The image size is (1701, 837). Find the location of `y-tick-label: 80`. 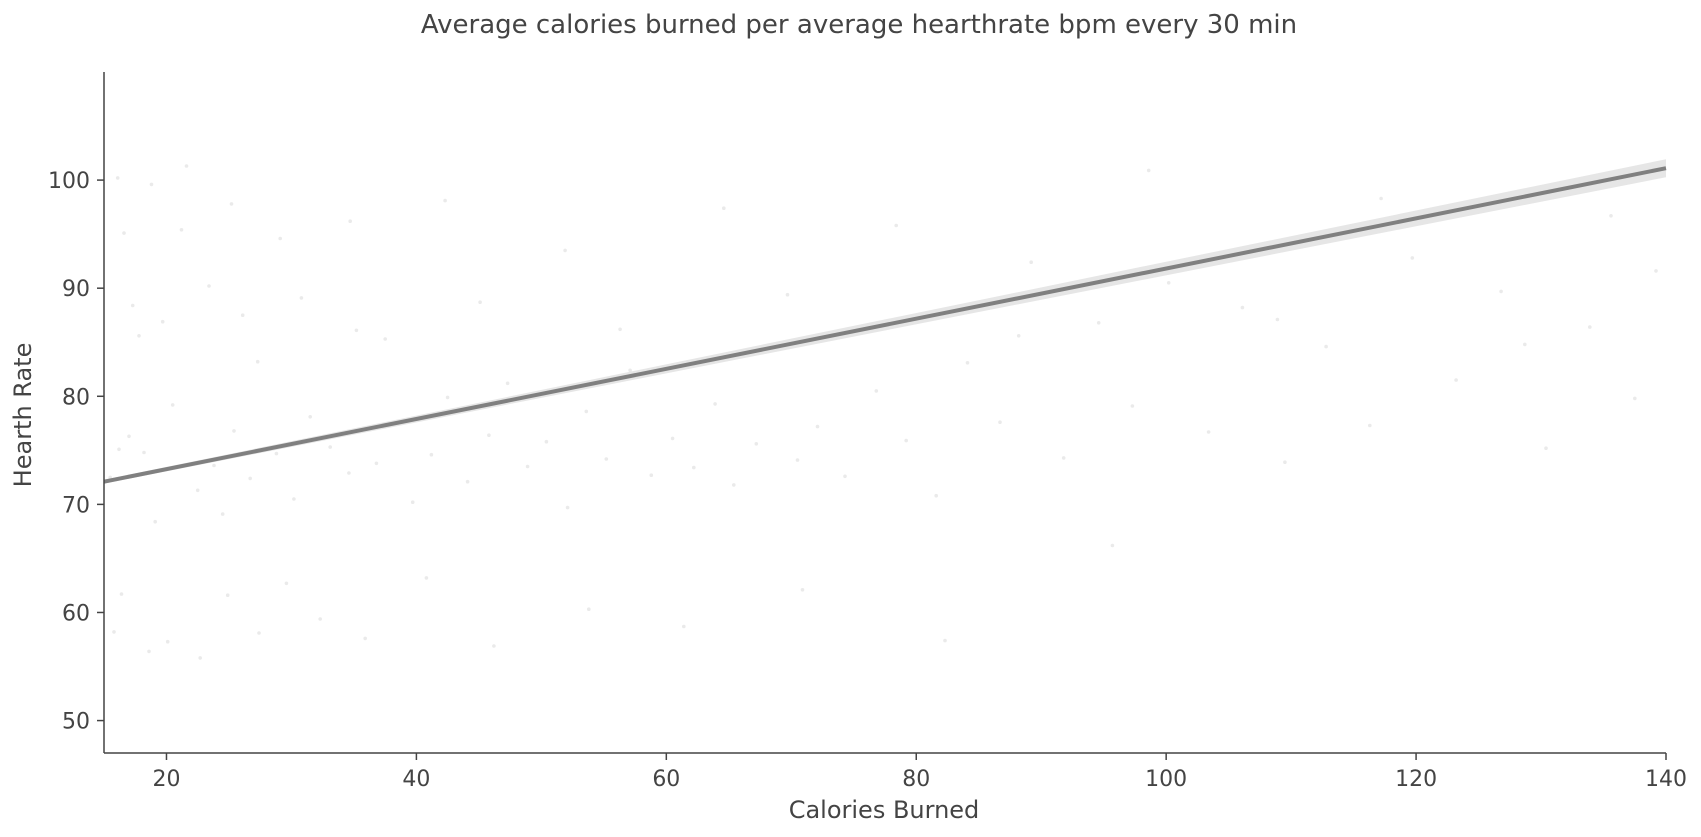

y-tick-label: 80 is located at coordinates (76, 397).